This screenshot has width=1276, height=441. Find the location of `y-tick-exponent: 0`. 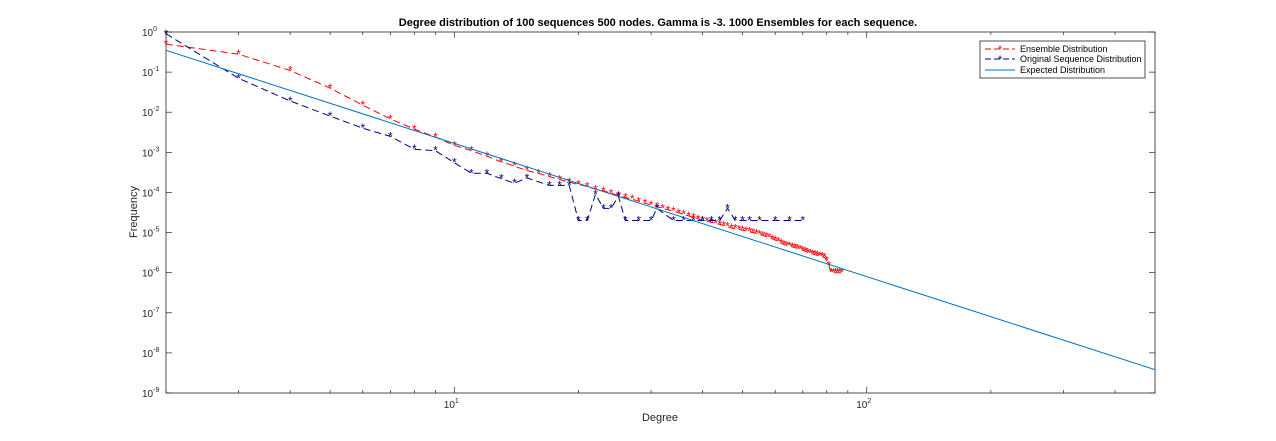

y-tick-exponent: 0 is located at coordinates (155, 29).